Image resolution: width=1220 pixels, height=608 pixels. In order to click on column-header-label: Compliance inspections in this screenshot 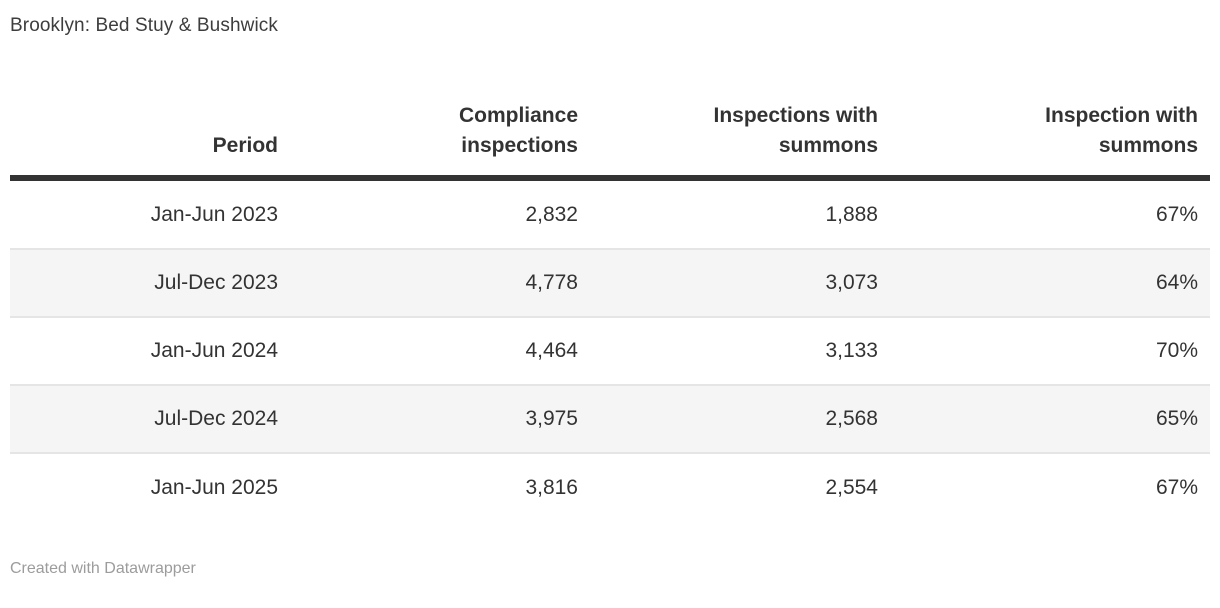, I will do `click(518, 130)`.